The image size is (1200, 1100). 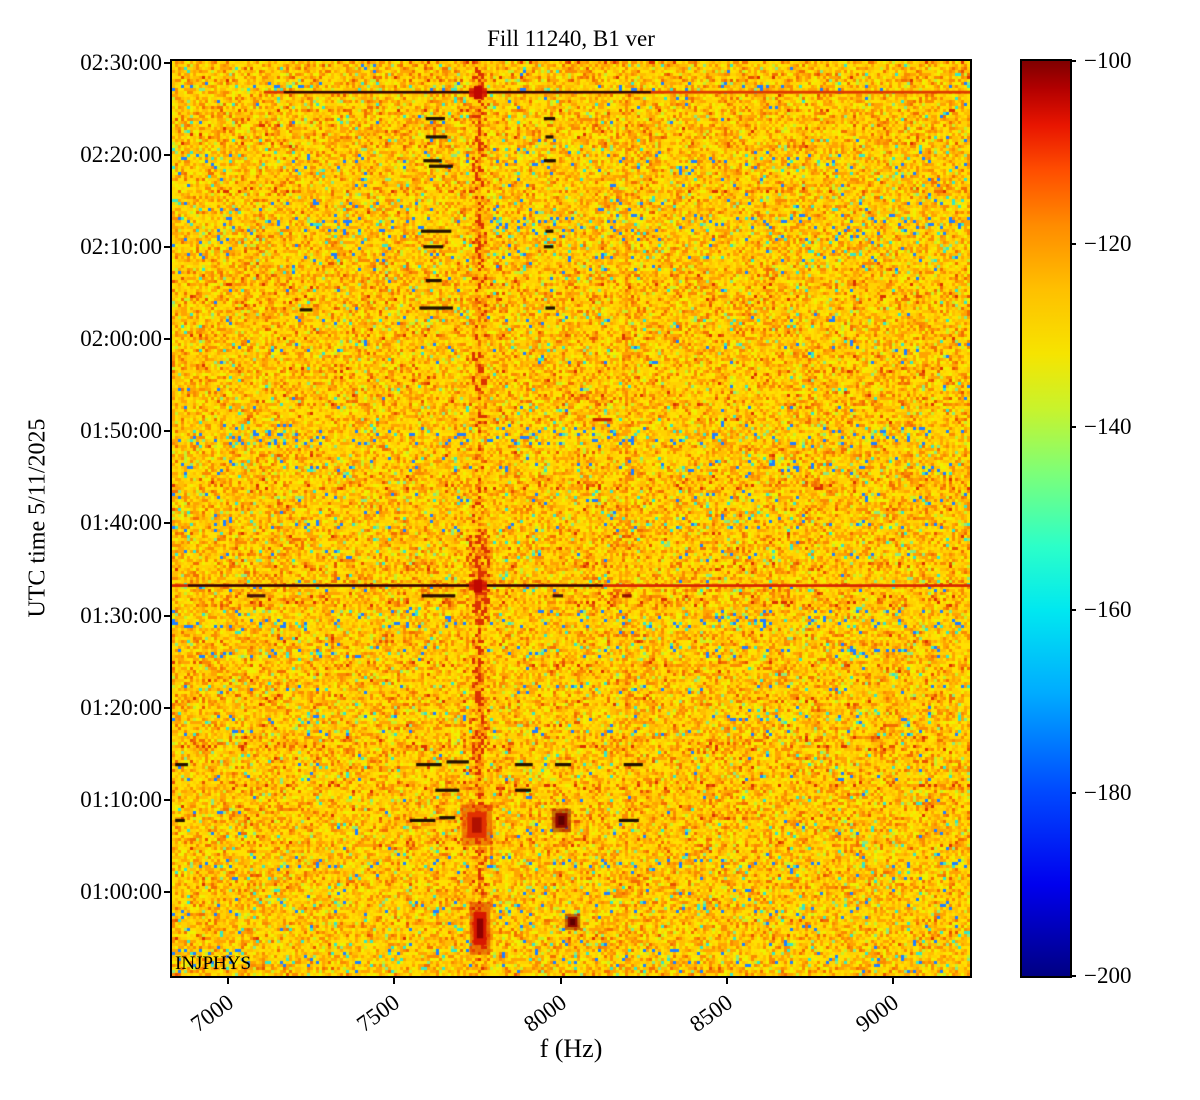 What do you see at coordinates (571, 38) in the screenshot?
I see `plot-title: Fill 11240, B1 ver` at bounding box center [571, 38].